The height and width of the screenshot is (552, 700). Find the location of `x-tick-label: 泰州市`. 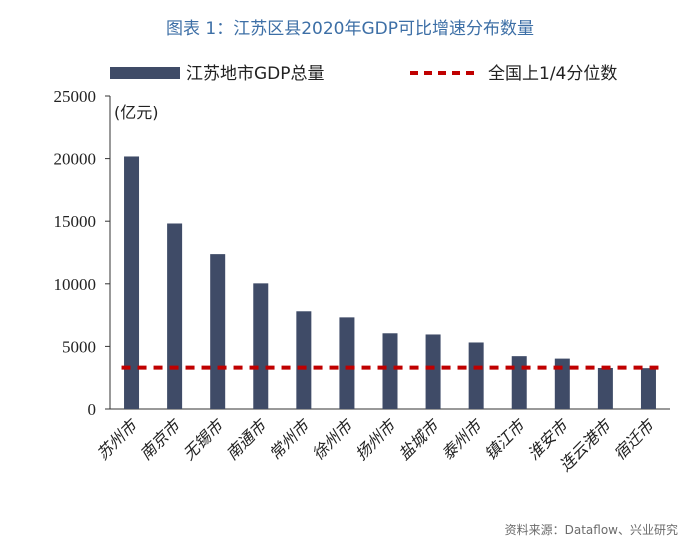

x-tick-label: 泰州市 is located at coordinates (462, 439).